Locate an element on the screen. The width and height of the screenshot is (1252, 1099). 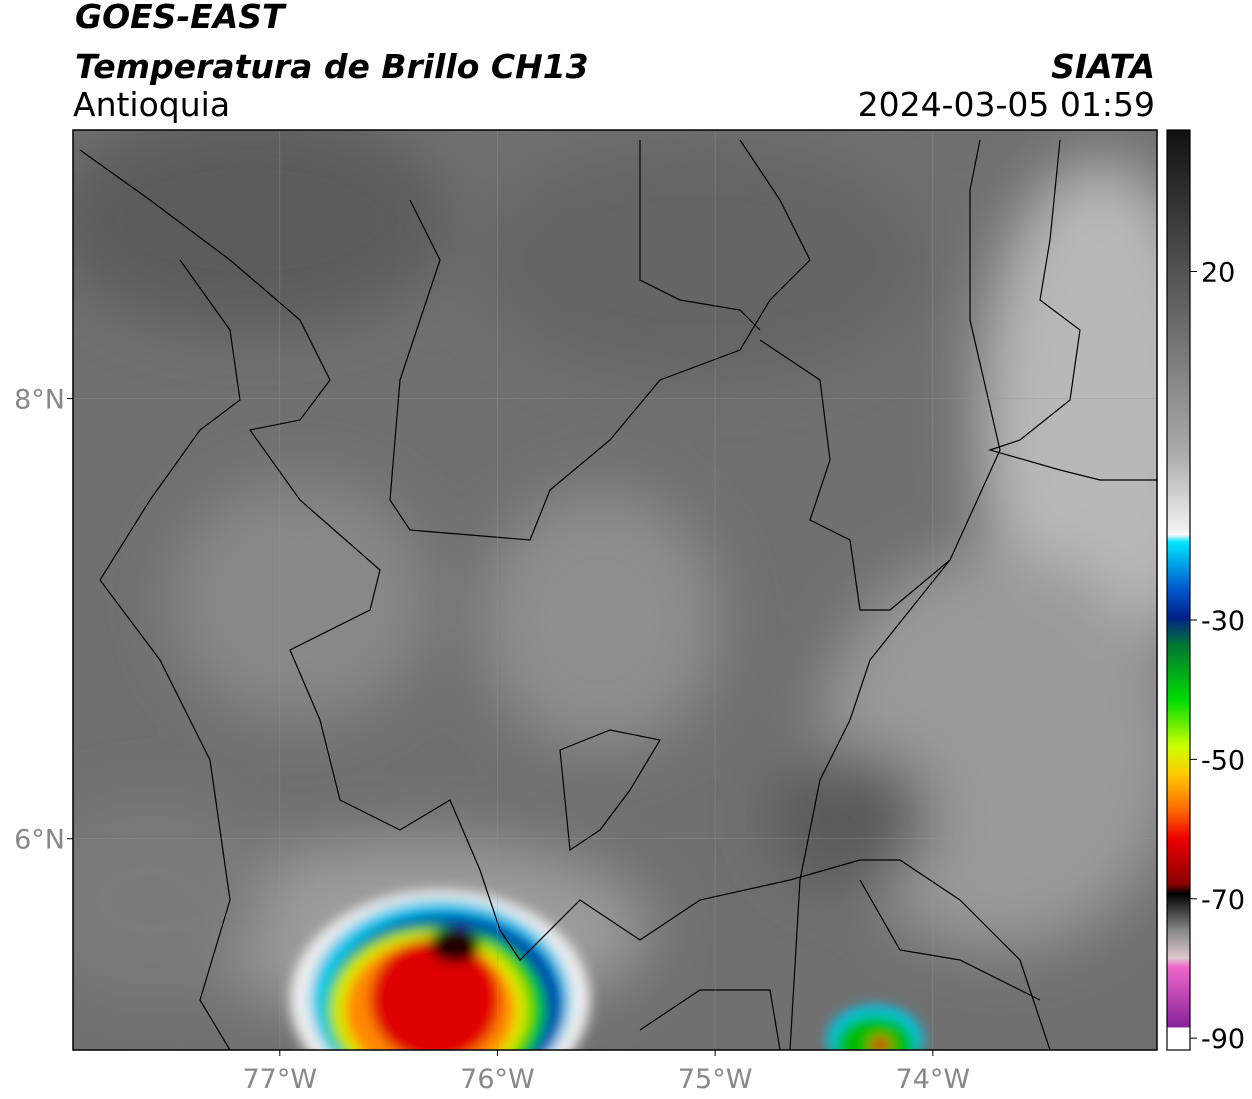
colorbar-tick-label: -50 is located at coordinates (1223, 760).